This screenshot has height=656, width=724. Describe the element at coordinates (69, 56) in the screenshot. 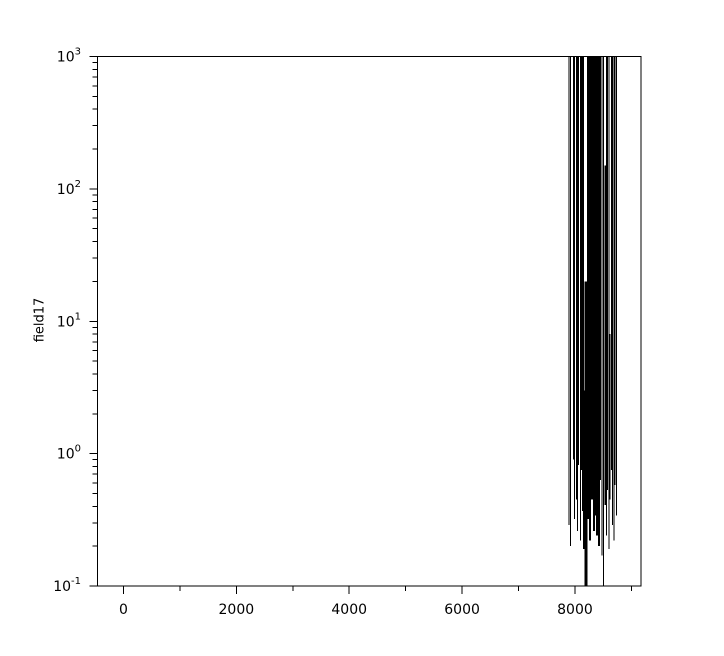

I see `y-tick-label: 10³` at that location.